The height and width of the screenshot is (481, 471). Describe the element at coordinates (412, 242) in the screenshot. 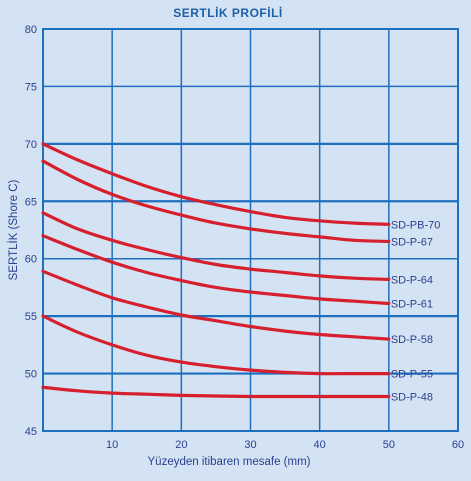

I see `series-label-sd-p-67: SD-P-67` at that location.